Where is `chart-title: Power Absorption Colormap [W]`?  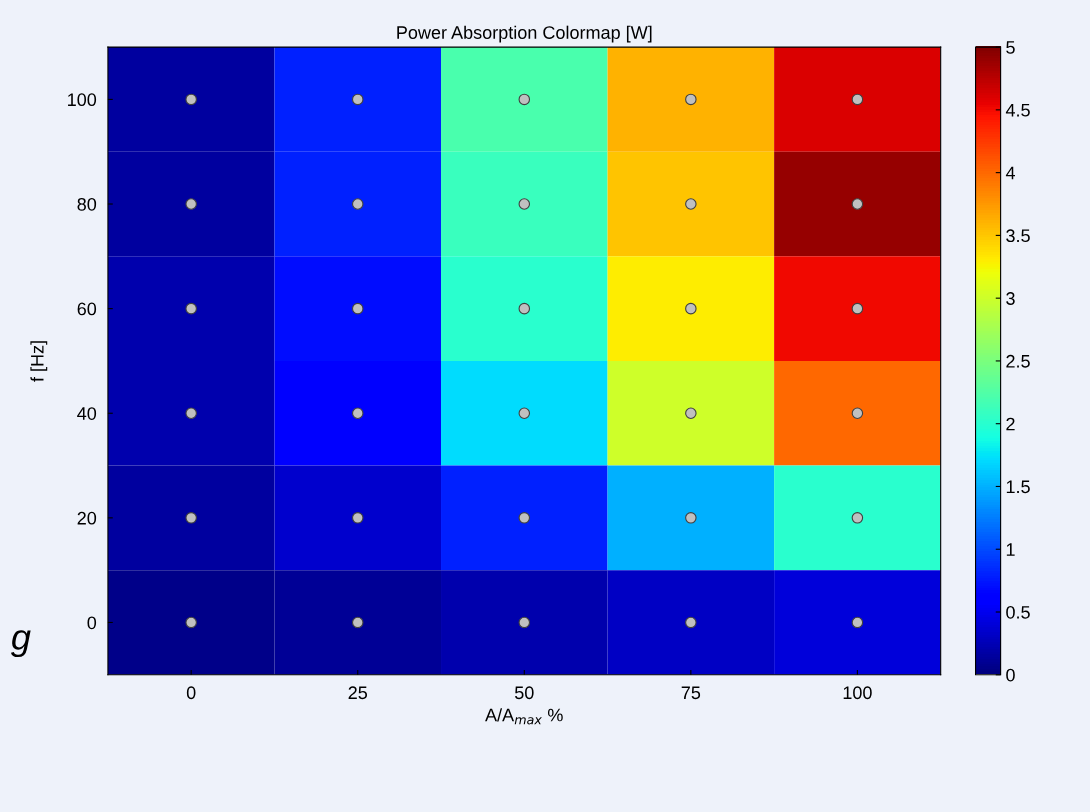
chart-title: Power Absorption Colormap [W] is located at coordinates (524, 34).